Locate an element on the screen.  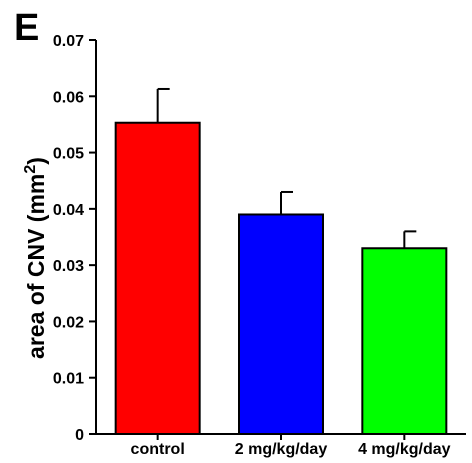
y-axis-label-close: ) is located at coordinates (36, 161).